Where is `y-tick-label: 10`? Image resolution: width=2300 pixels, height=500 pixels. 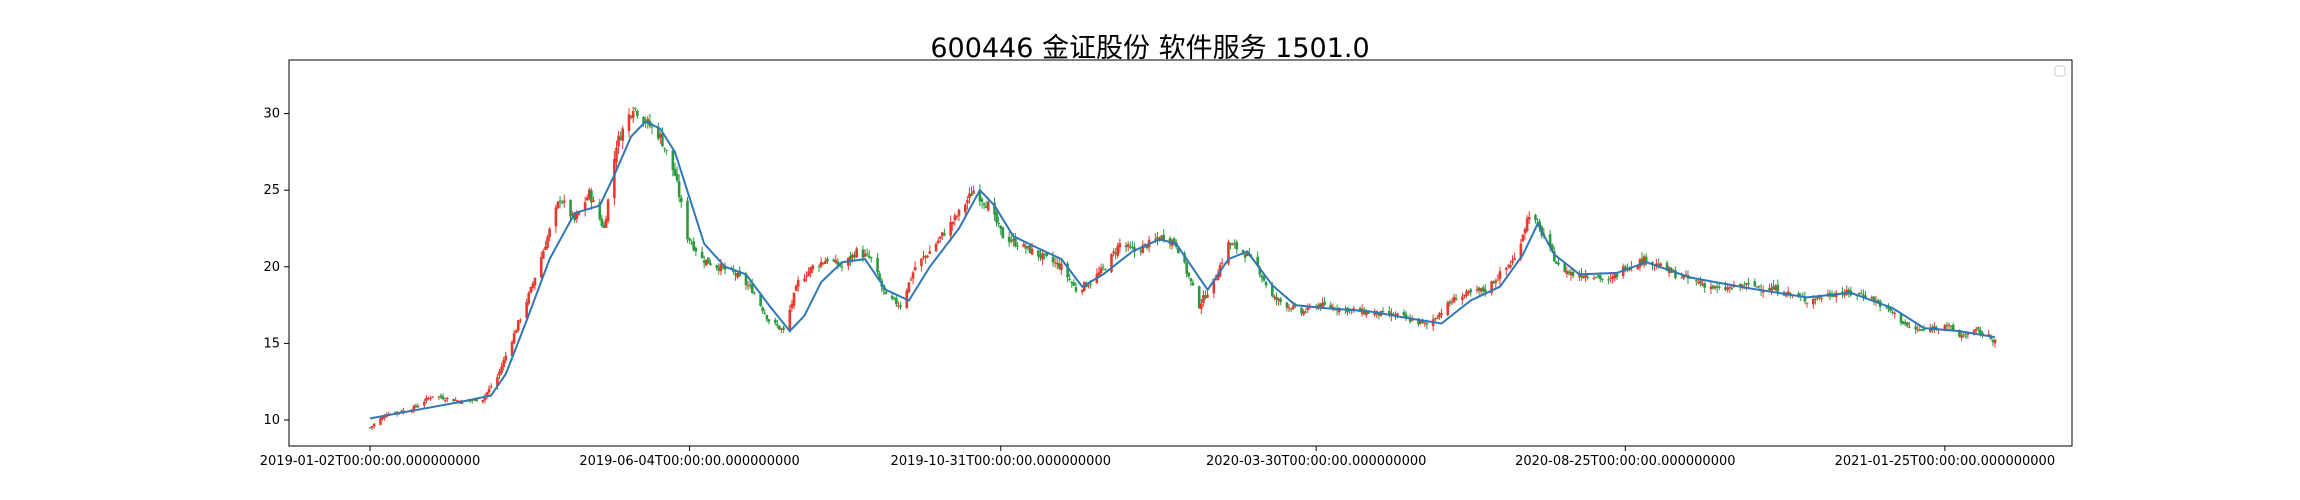 y-tick-label: 10 is located at coordinates (271, 420).